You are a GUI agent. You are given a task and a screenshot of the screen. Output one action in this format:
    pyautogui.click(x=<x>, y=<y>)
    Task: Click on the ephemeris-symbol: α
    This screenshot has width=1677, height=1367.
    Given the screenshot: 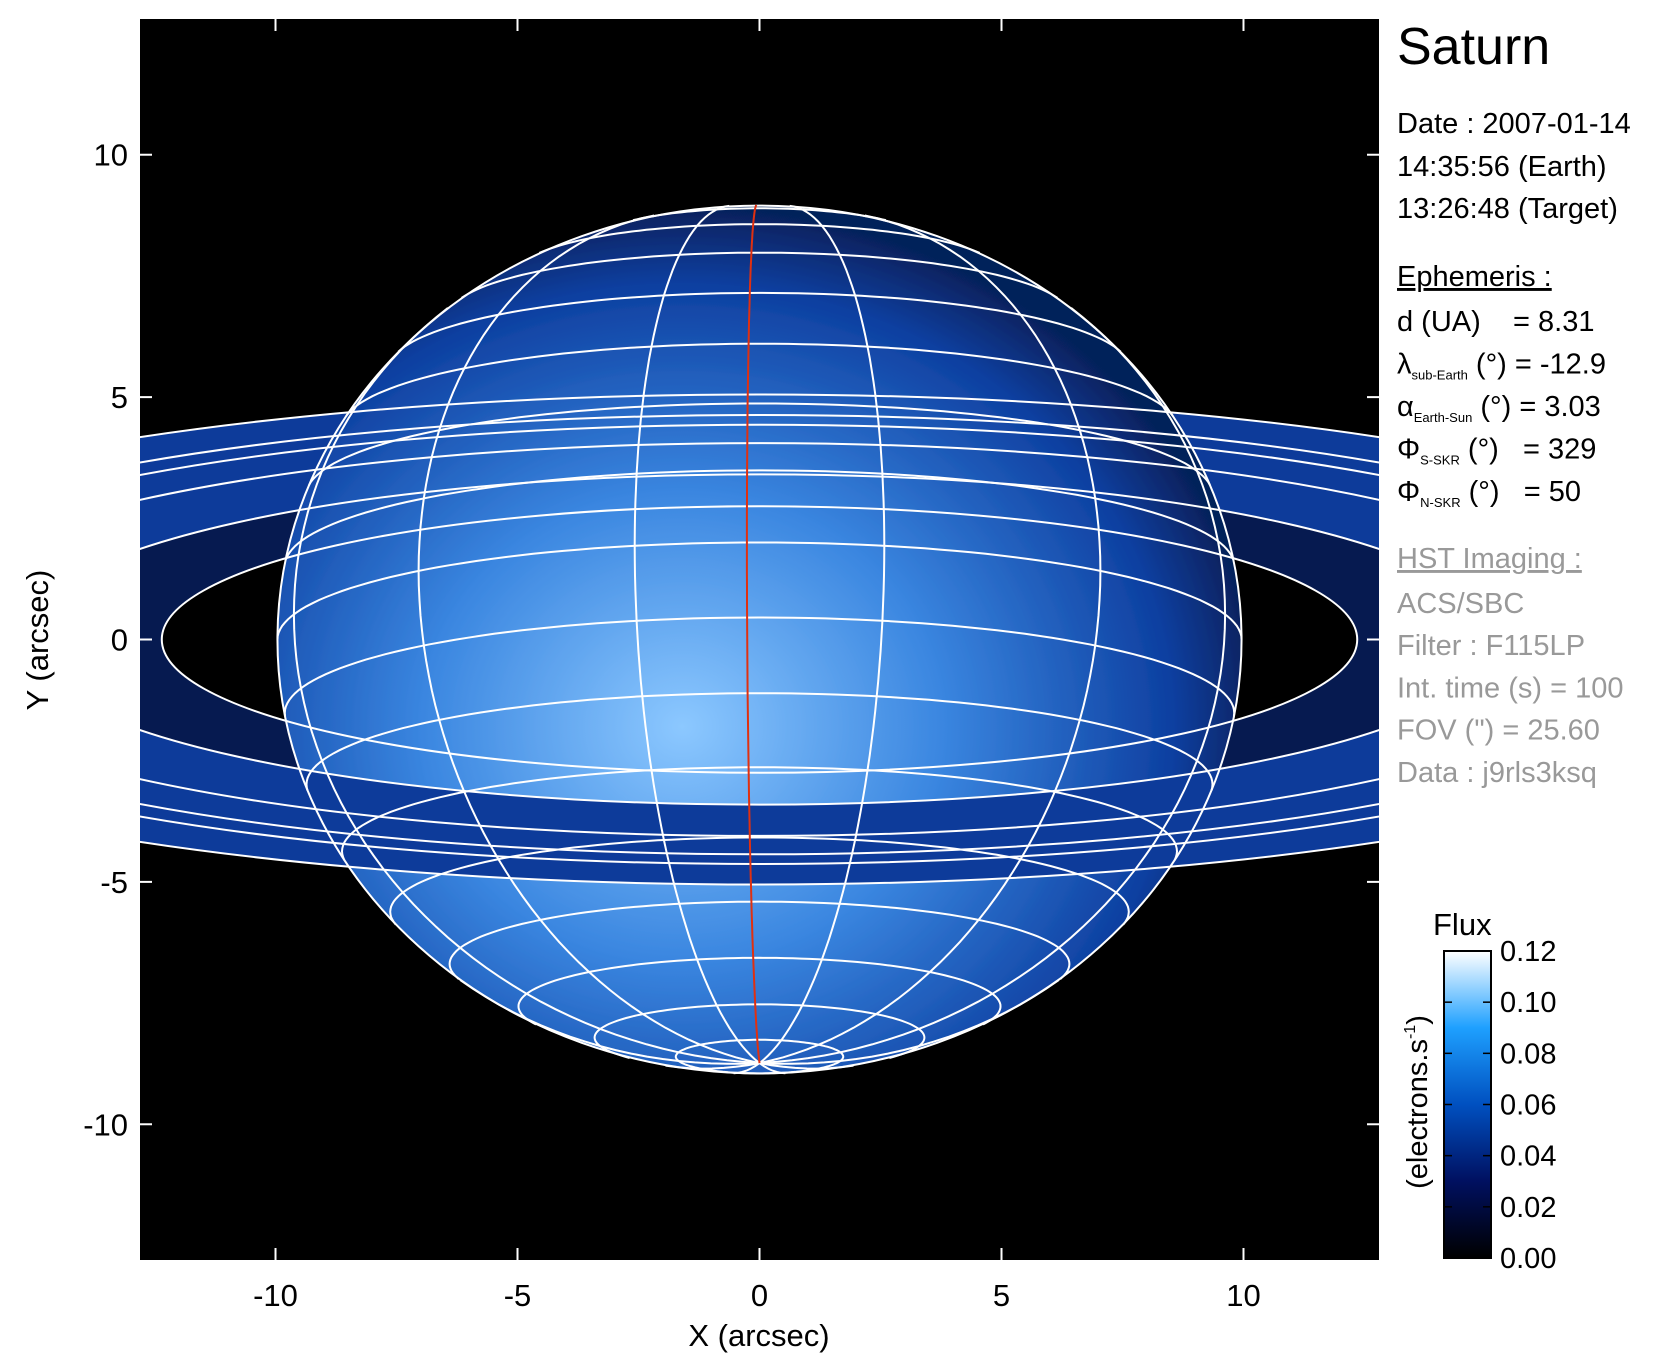 What is the action you would take?
    pyautogui.click(x=1405, y=407)
    